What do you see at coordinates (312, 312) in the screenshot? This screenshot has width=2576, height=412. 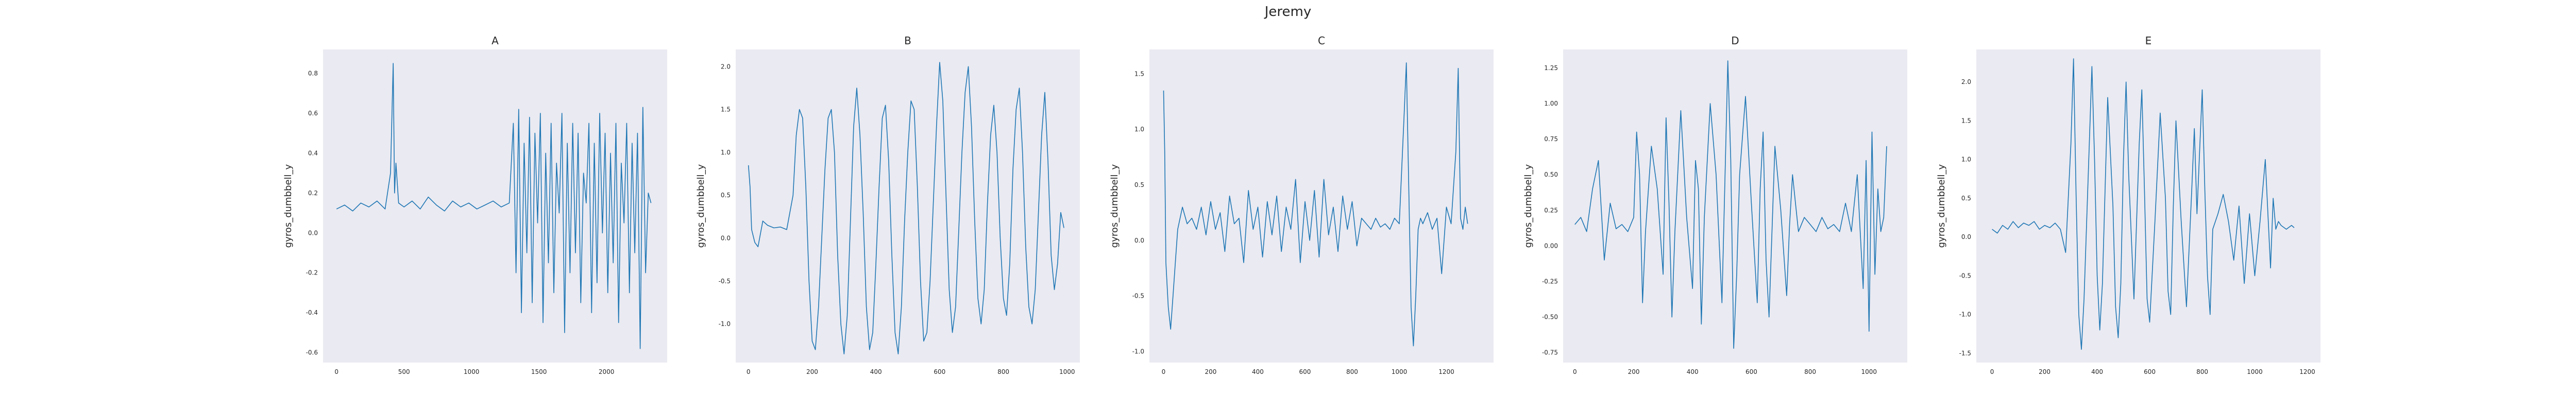 I see `y-tick-label: -0.4` at bounding box center [312, 312].